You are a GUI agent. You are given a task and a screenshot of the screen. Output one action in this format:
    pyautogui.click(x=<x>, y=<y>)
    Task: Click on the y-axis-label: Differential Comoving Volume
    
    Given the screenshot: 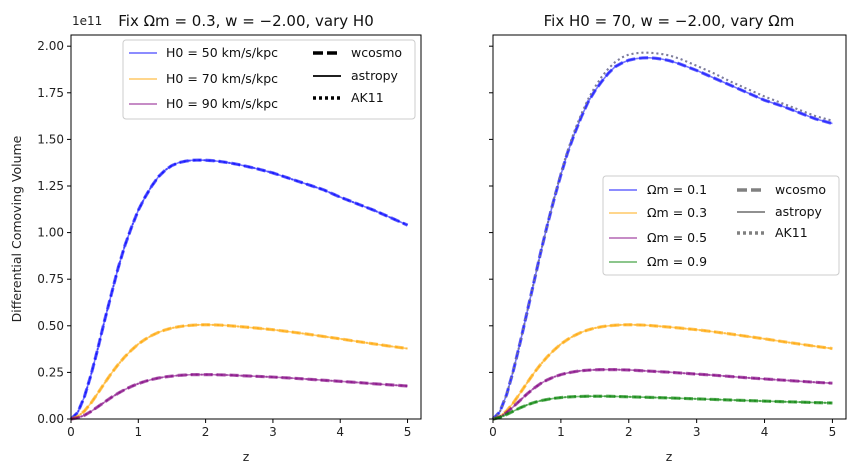 What is the action you would take?
    pyautogui.click(x=16, y=228)
    